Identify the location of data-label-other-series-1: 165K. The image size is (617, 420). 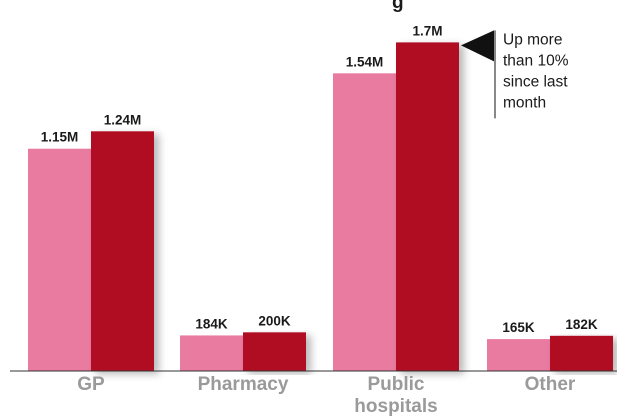
(518, 327).